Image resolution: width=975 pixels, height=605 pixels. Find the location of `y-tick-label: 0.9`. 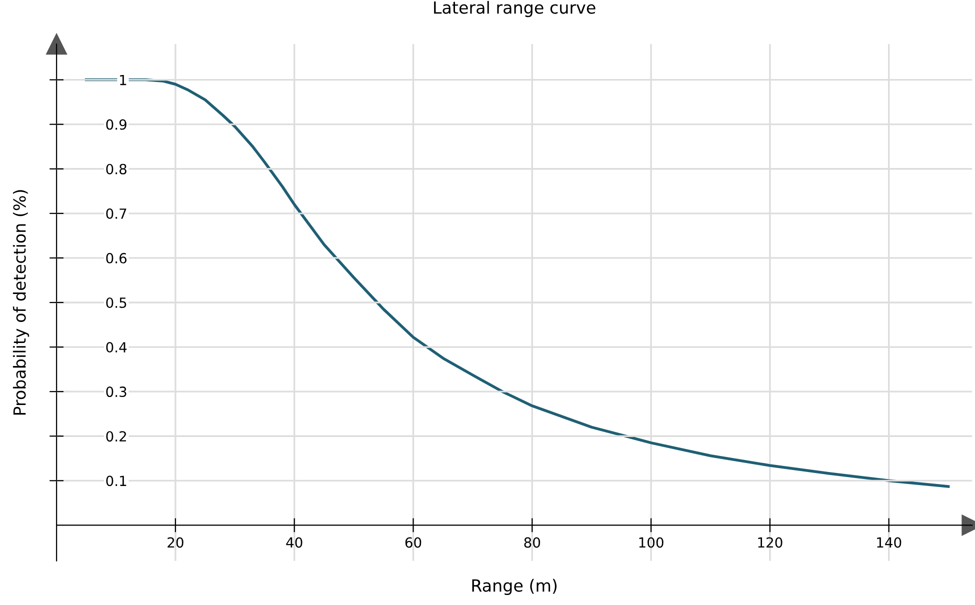

y-tick-label: 0.9 is located at coordinates (116, 124).